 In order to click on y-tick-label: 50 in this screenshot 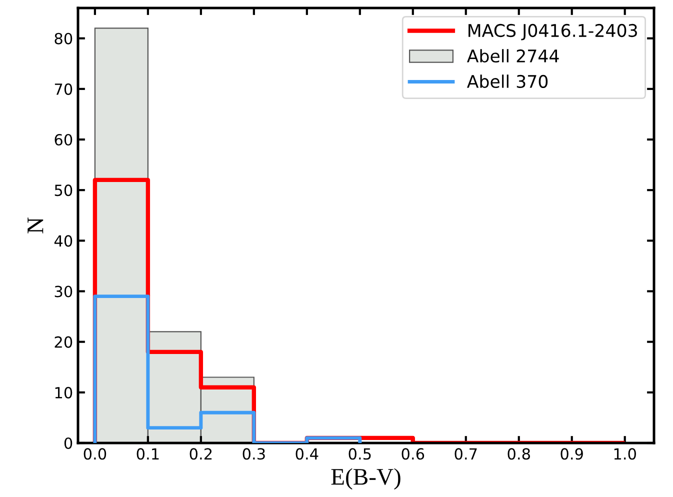, I will do `click(63, 190)`.